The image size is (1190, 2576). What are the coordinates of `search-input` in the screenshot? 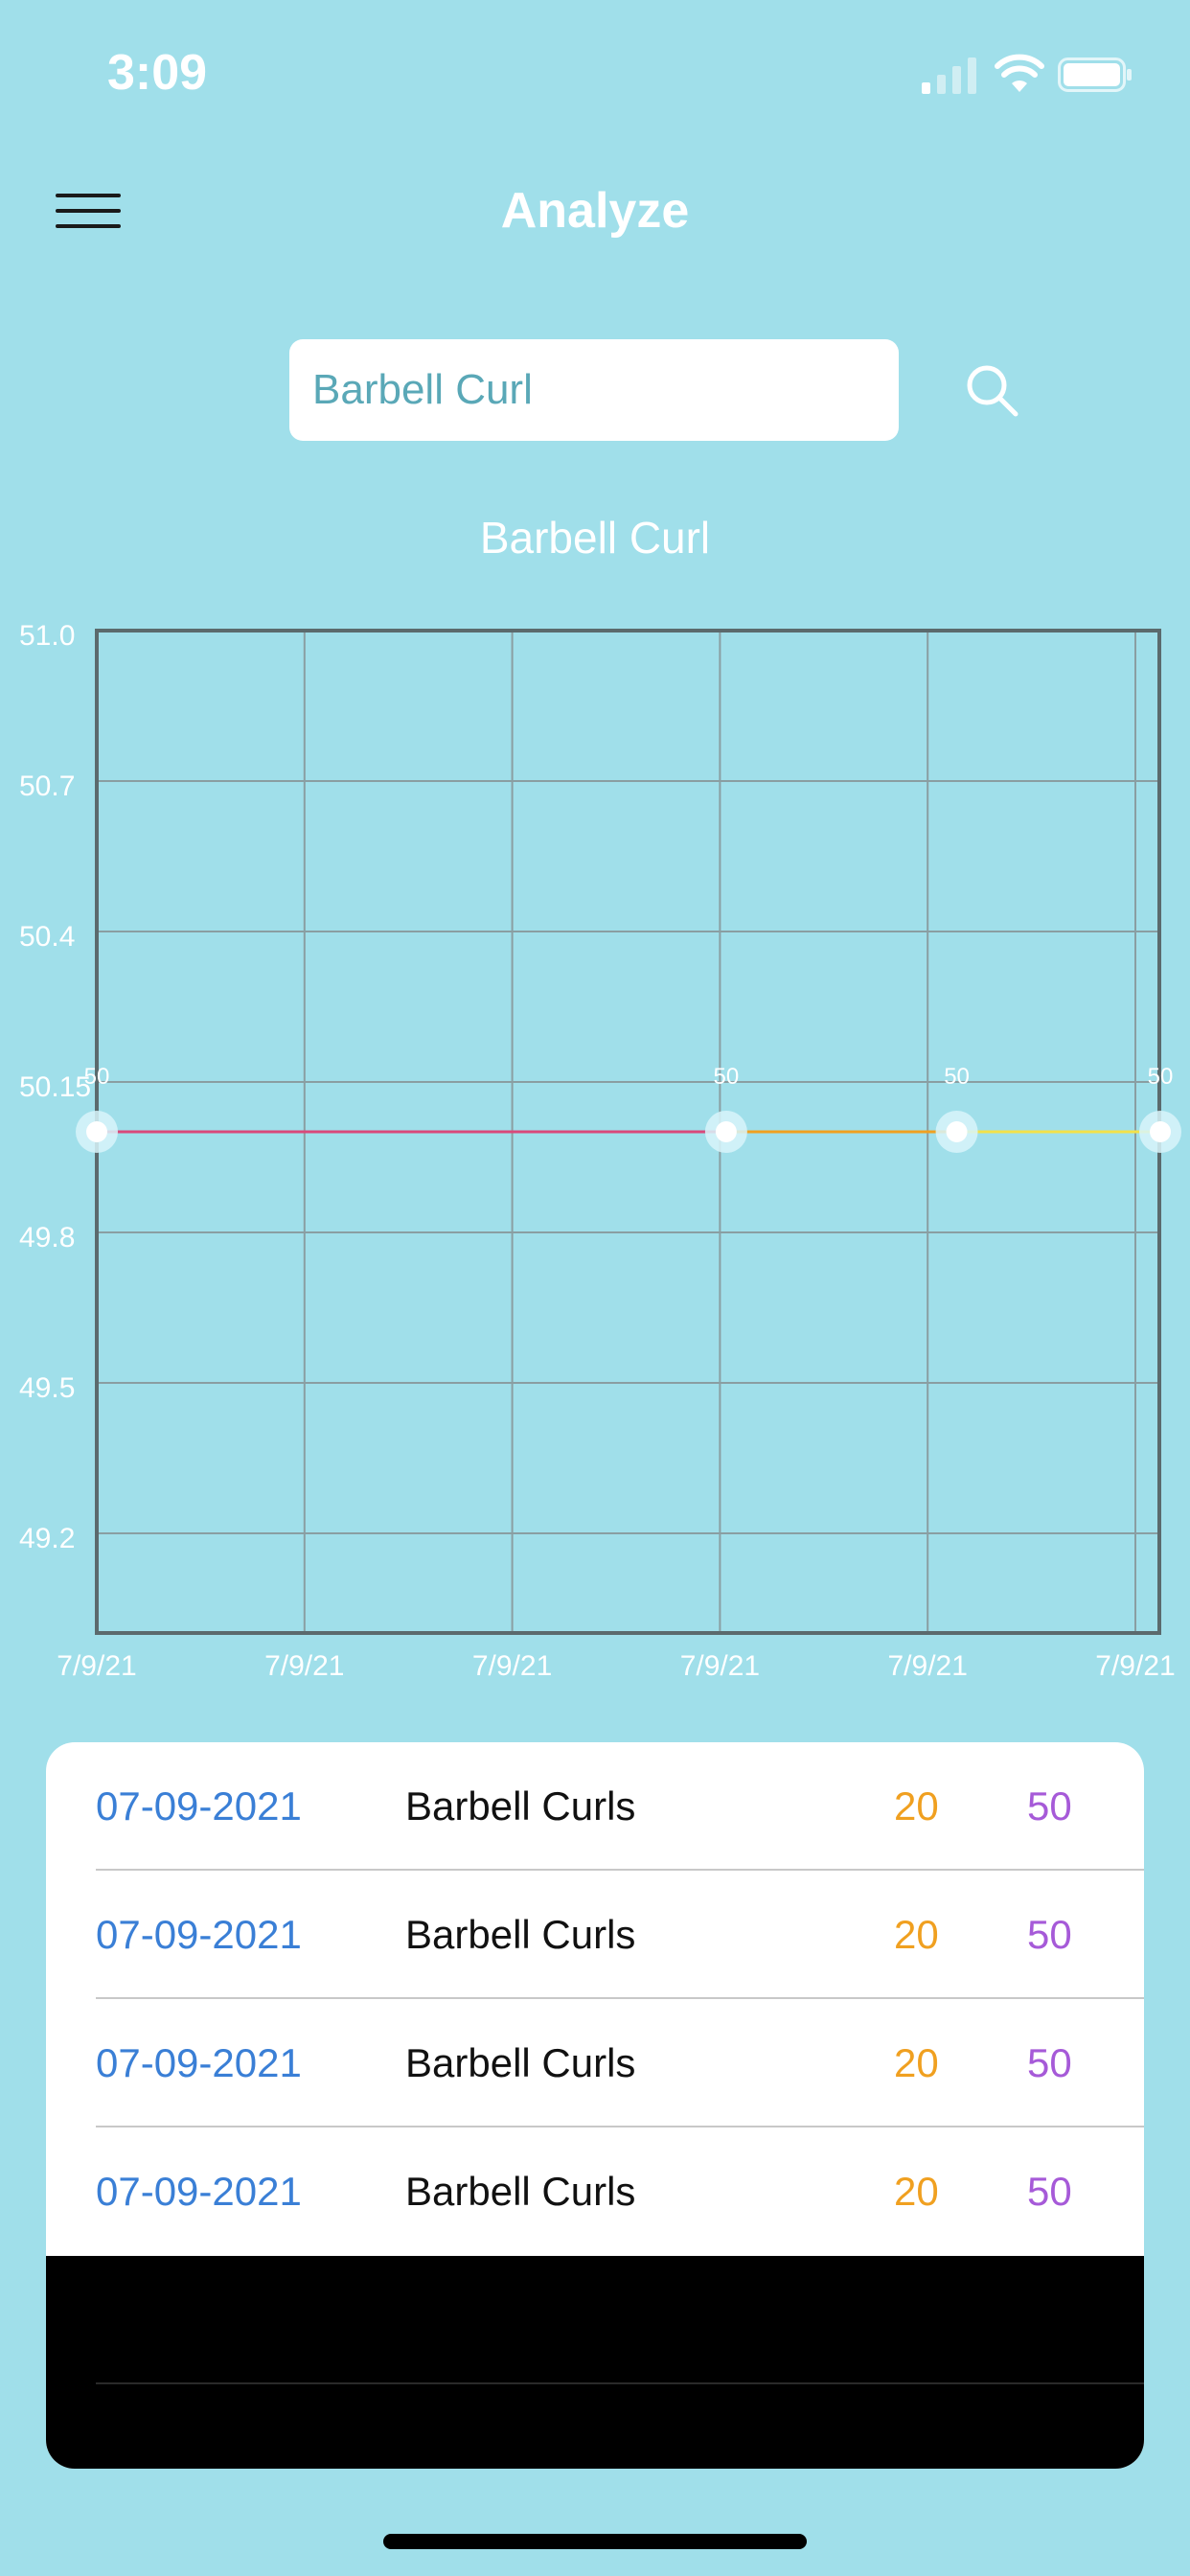 It's located at (594, 390).